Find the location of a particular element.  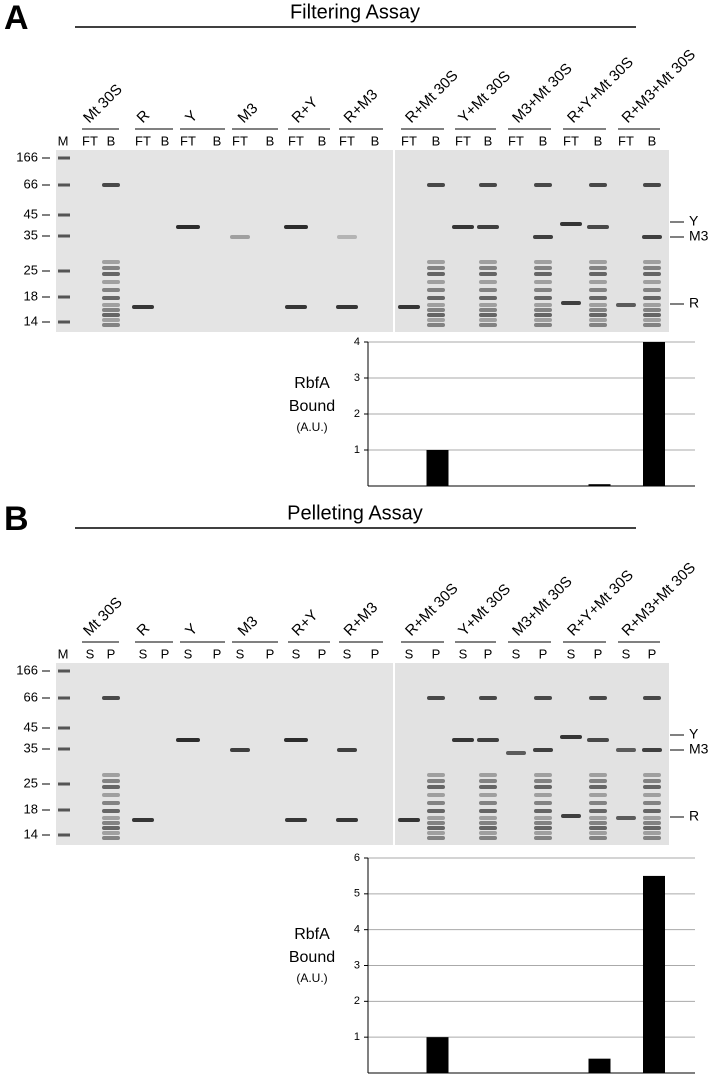

panel-letter: A is located at coordinates (16, 18).